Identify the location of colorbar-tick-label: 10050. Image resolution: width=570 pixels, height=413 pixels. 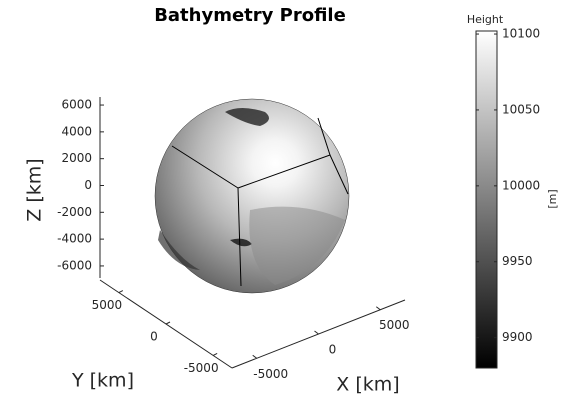
(521, 109).